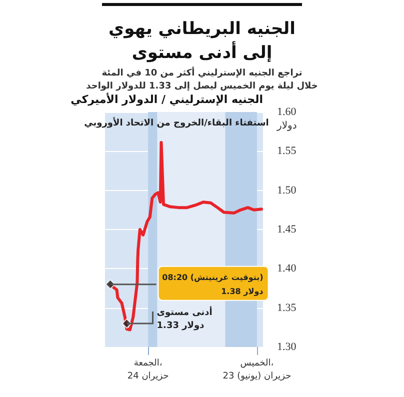 The width and height of the screenshot is (404, 397). What do you see at coordinates (176, 122) in the screenshot?
I see `band-label: استفتاء البقاء/الخروج من الاتحاد الأوروبي` at bounding box center [176, 122].